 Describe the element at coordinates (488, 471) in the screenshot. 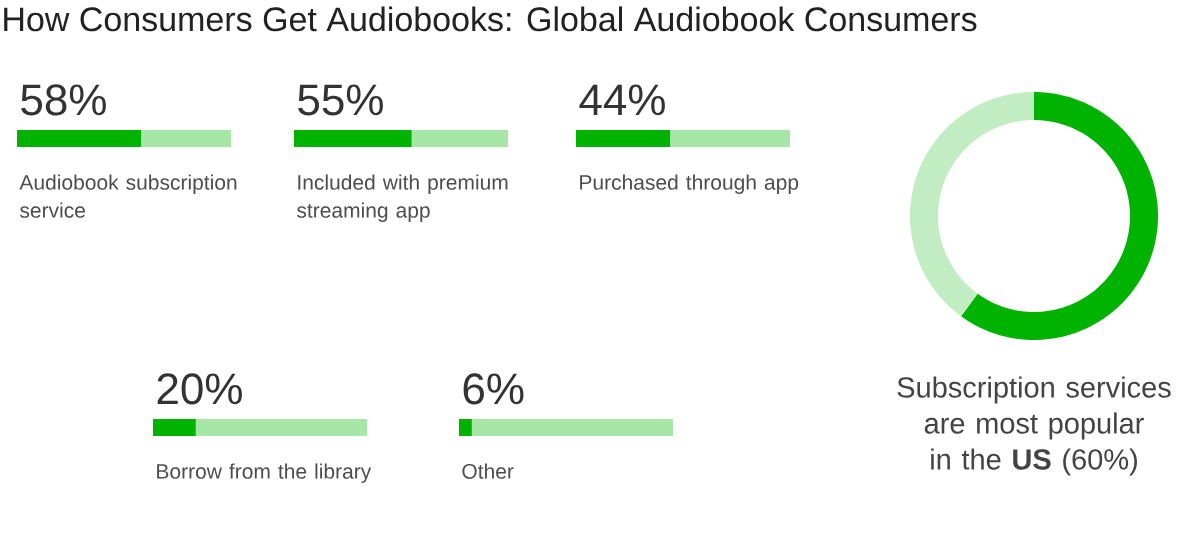

I see `y-tick-label: Other` at that location.